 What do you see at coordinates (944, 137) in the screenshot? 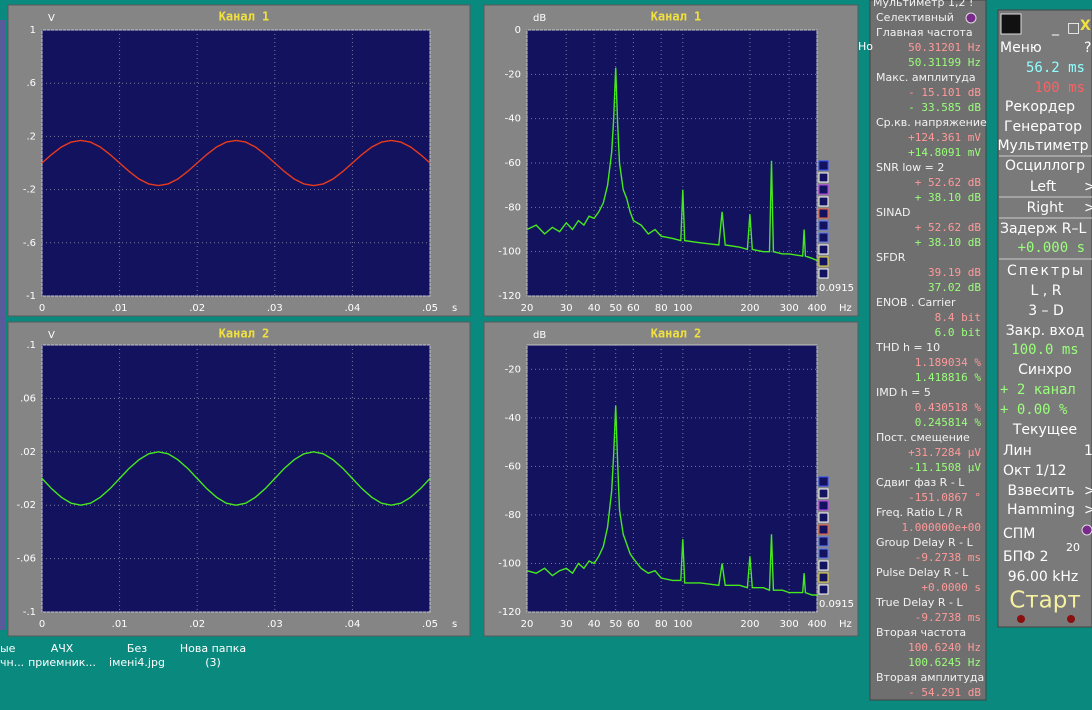
I see `measure-value: +124.361 mV` at bounding box center [944, 137].